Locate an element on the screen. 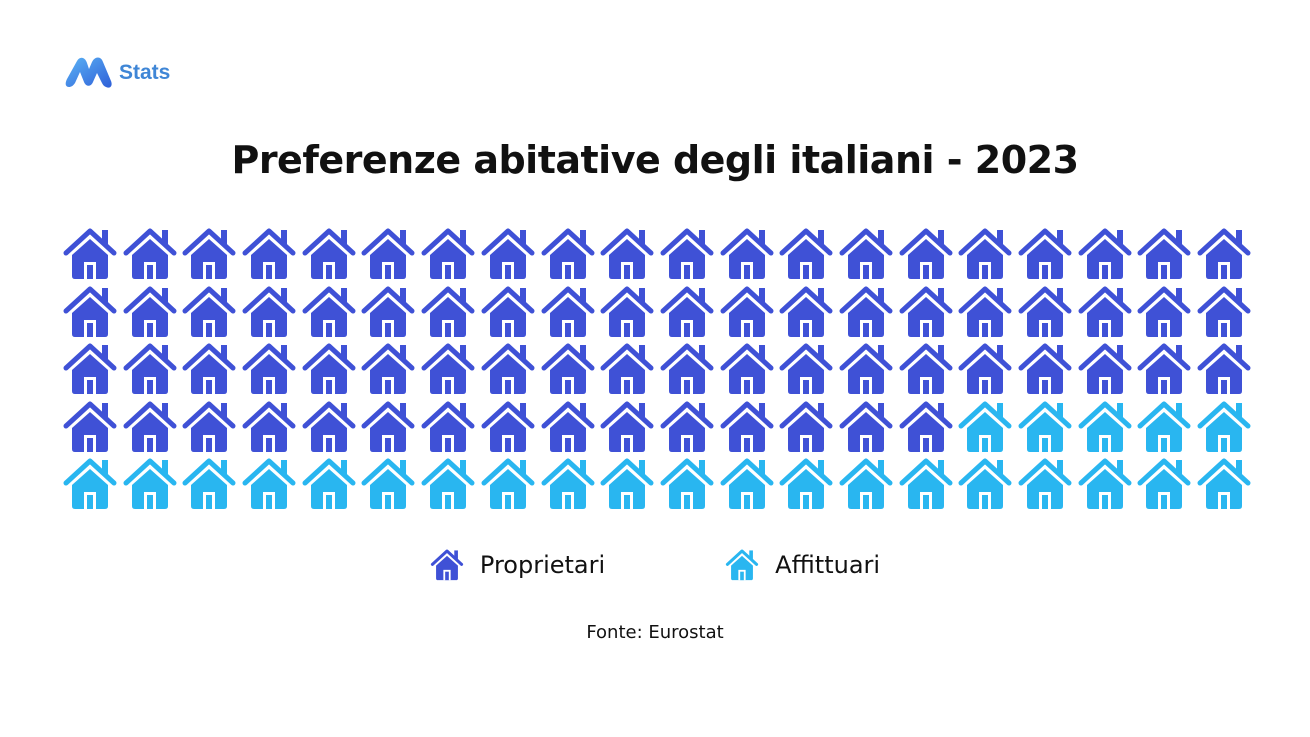 The image size is (1310, 737). m-logo-icon is located at coordinates (88, 72).